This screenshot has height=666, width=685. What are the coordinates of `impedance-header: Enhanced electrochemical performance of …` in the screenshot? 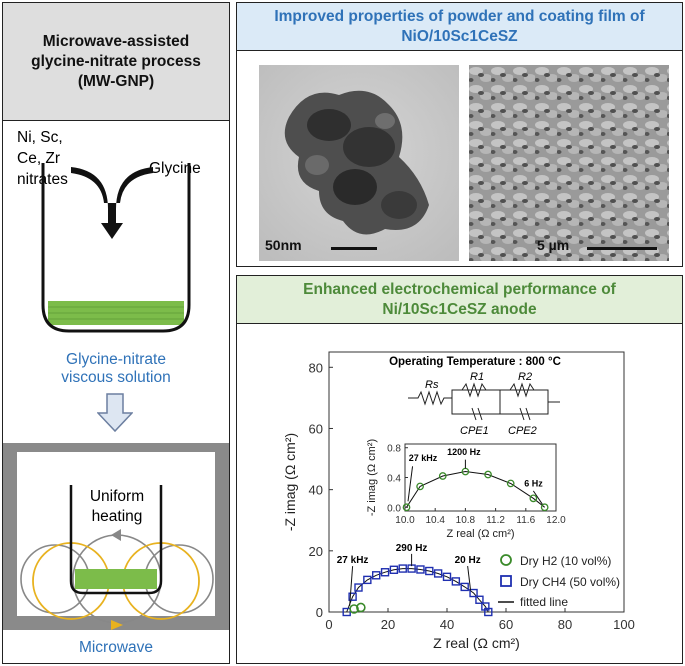 It's located at (459, 300).